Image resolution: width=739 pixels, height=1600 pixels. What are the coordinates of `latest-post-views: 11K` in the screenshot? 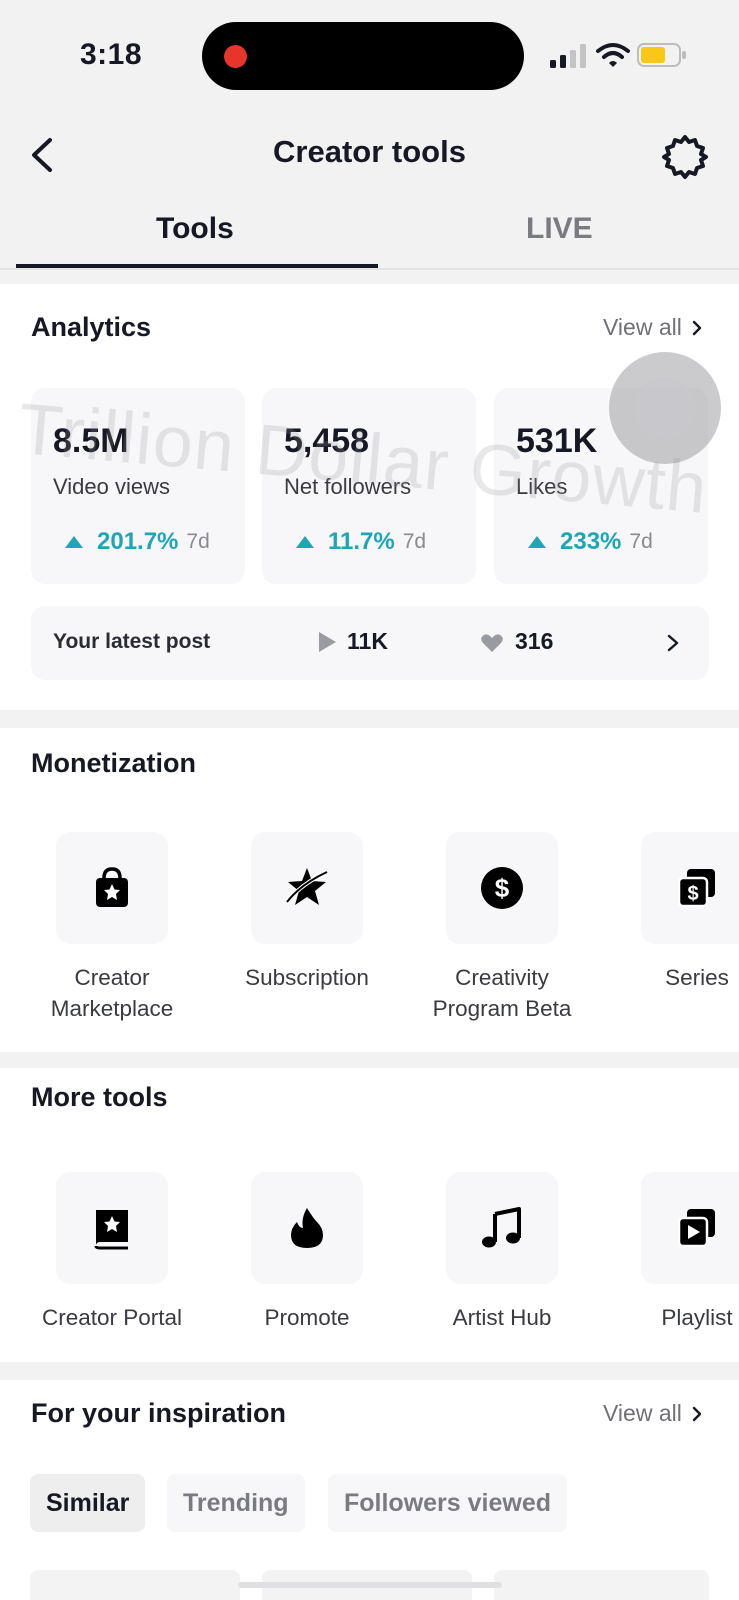 It's located at (367, 641).